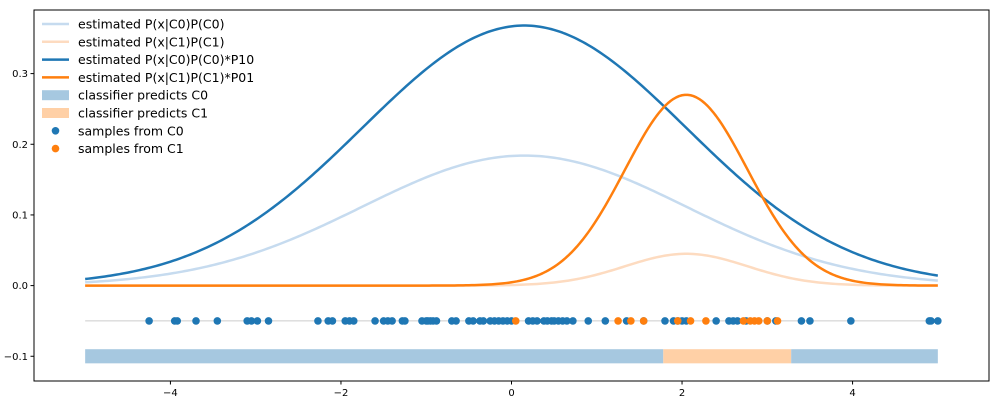  What do you see at coordinates (852, 393) in the screenshot?
I see `x-tick-label: 4` at bounding box center [852, 393].